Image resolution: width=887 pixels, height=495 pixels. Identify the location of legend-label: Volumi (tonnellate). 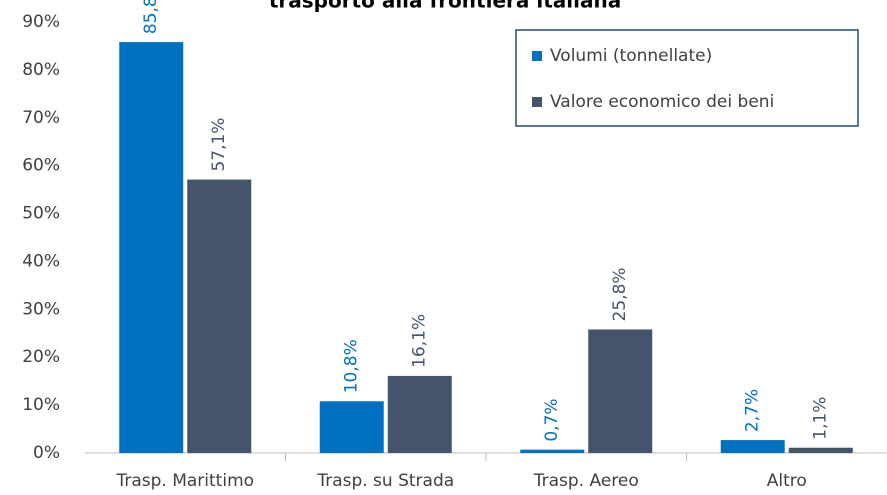
(631, 56).